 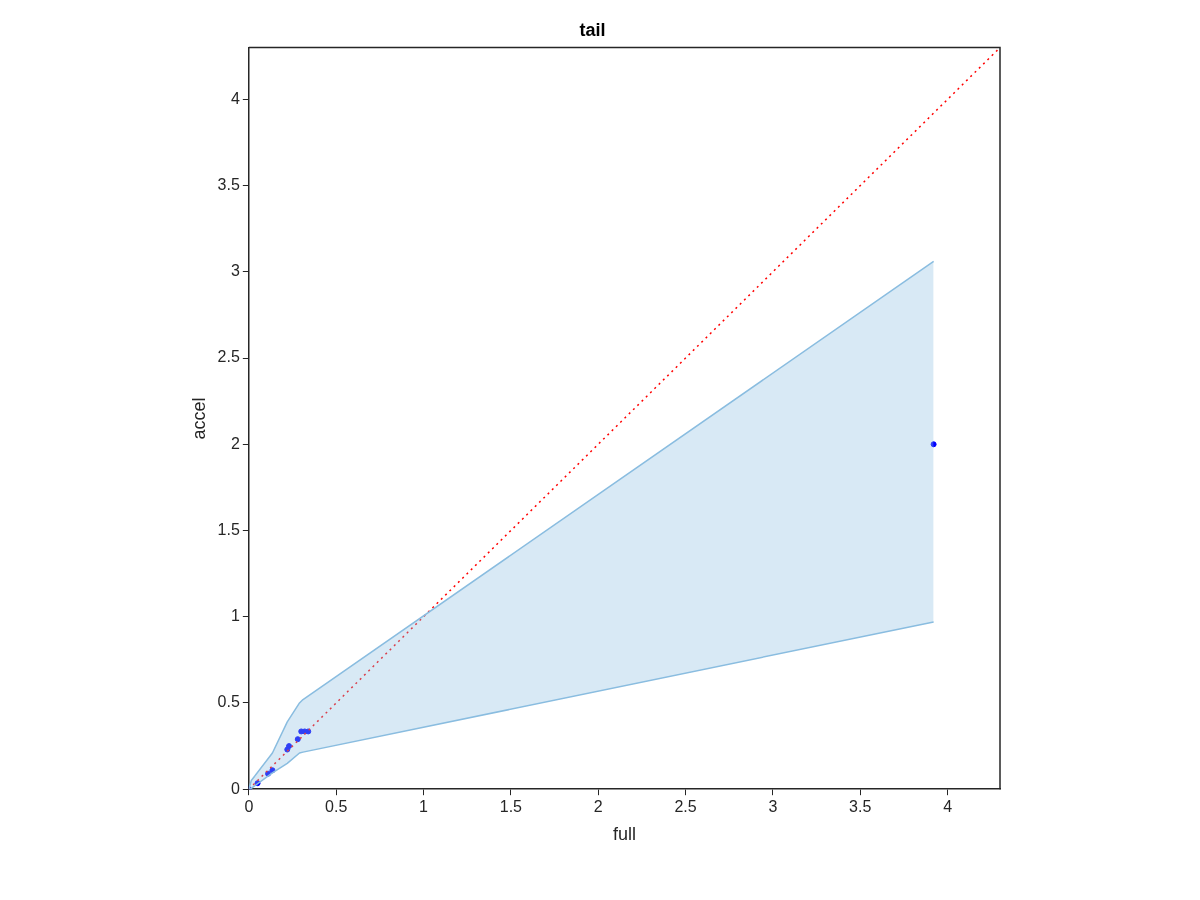 I want to click on y-tick-label: 3, so click(x=235, y=271).